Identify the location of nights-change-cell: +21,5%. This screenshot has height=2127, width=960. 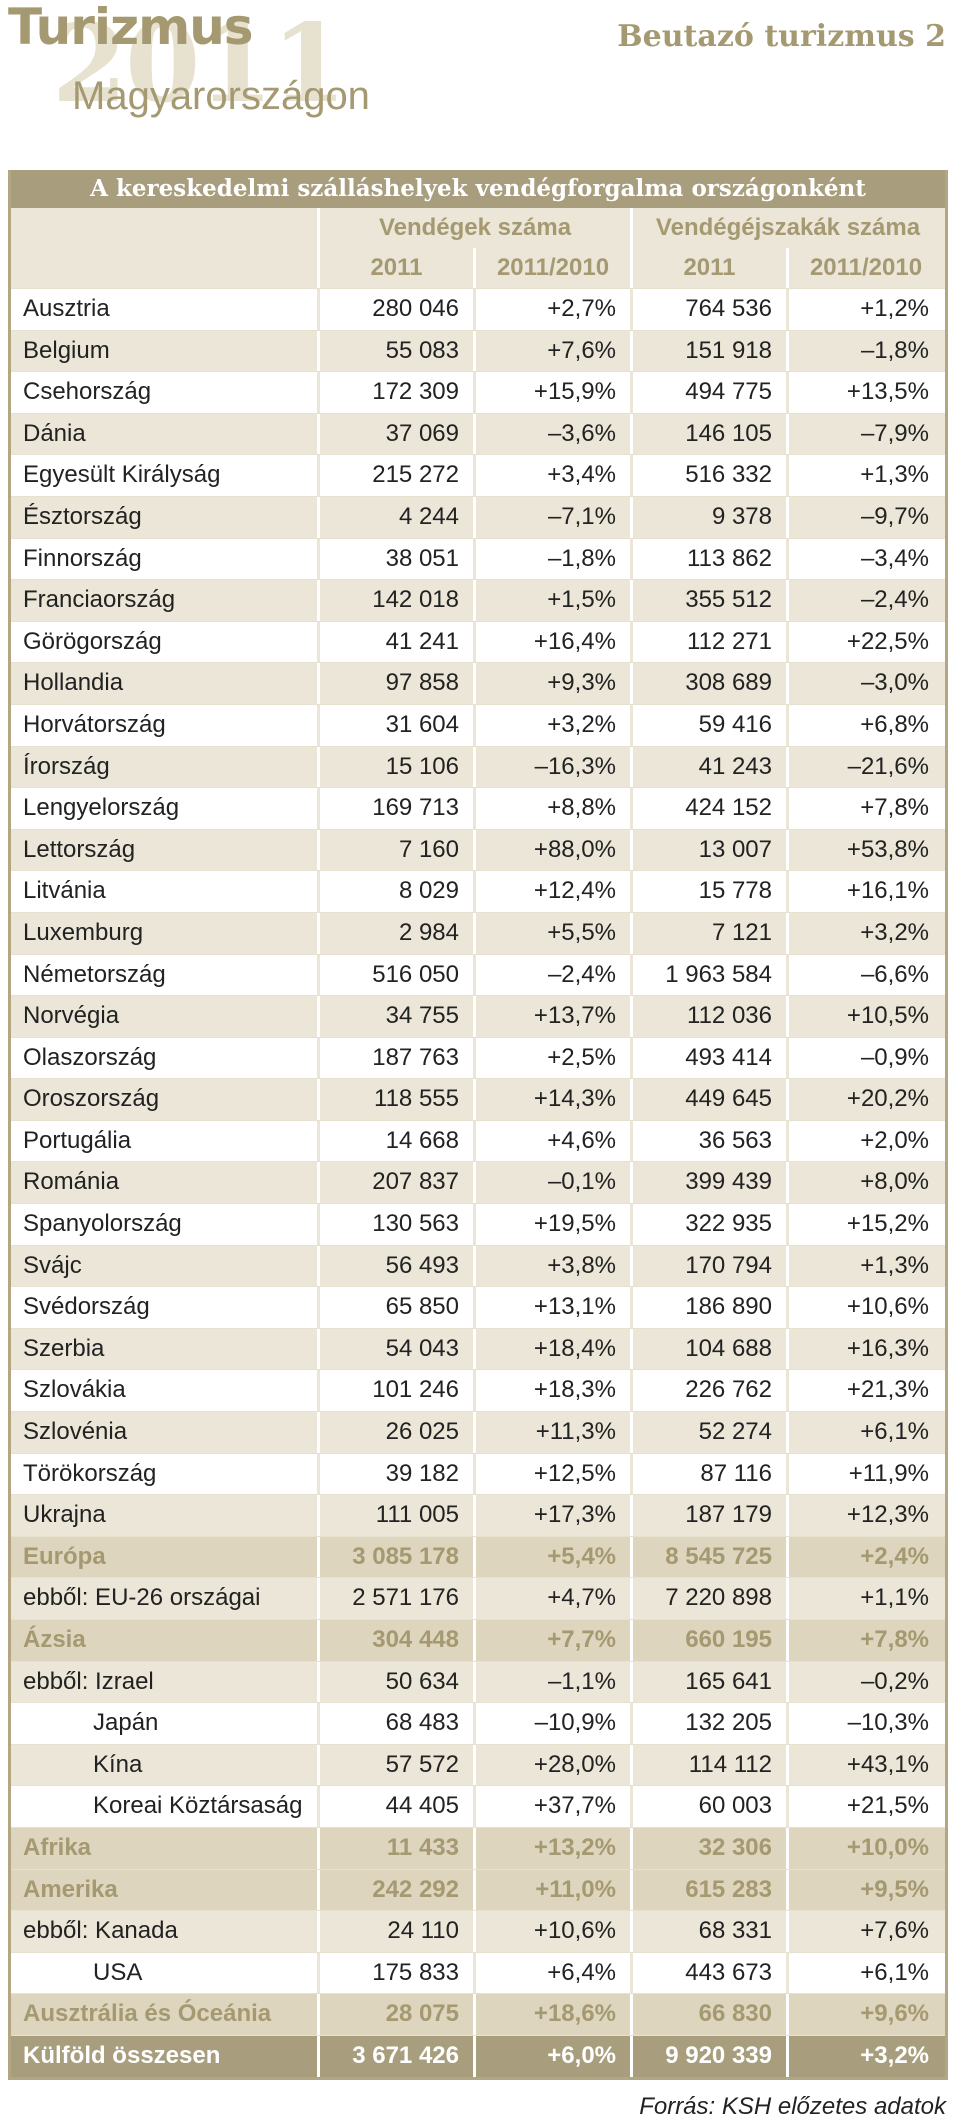
(864, 1806).